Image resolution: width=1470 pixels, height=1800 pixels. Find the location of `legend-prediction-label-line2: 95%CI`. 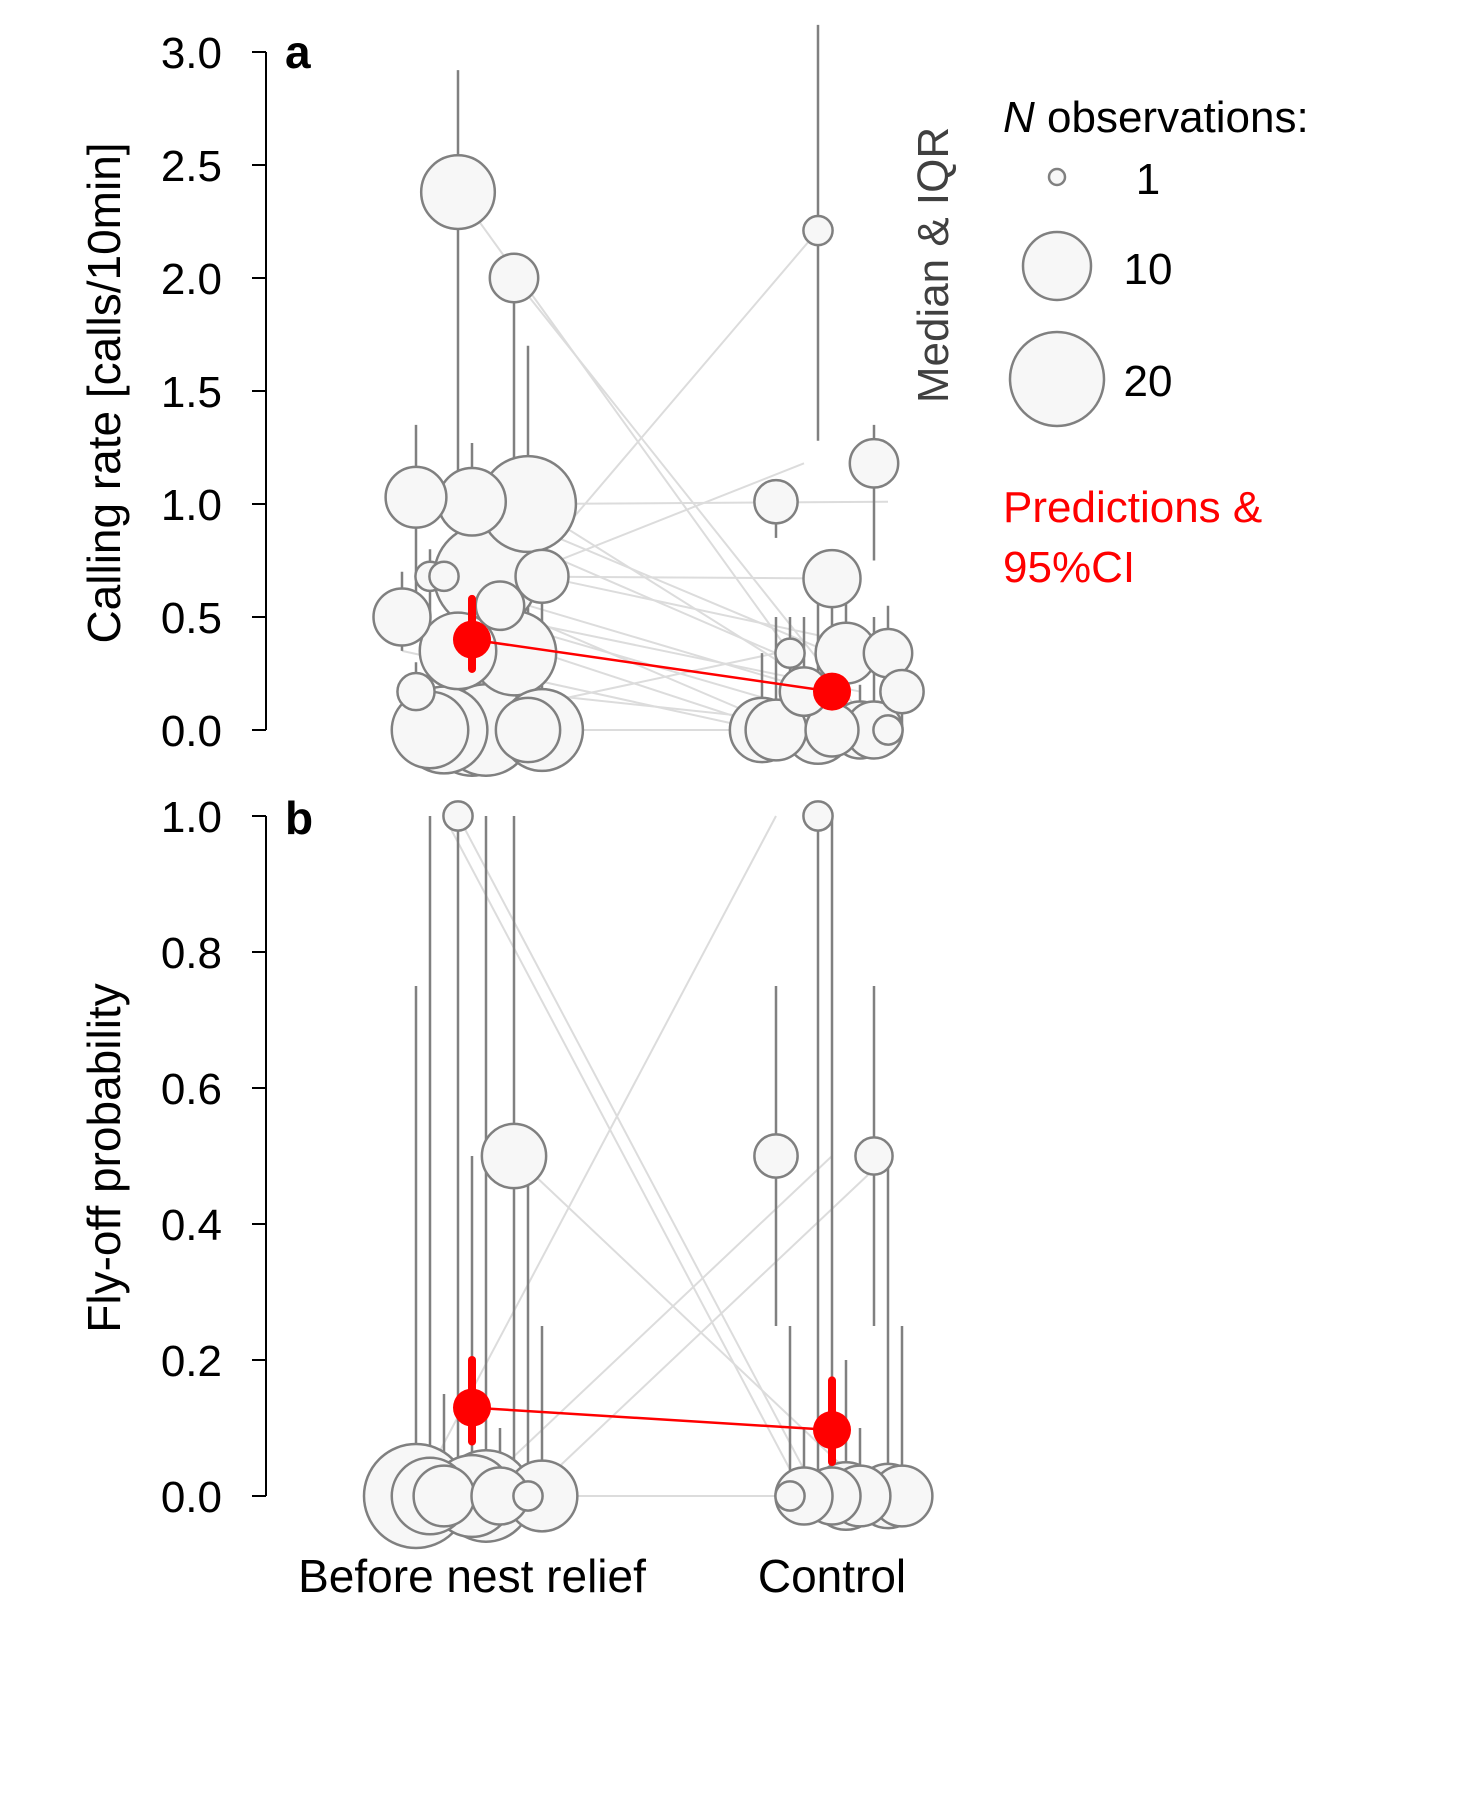

legend-prediction-label-line2: 95%CI is located at coordinates (1069, 567).